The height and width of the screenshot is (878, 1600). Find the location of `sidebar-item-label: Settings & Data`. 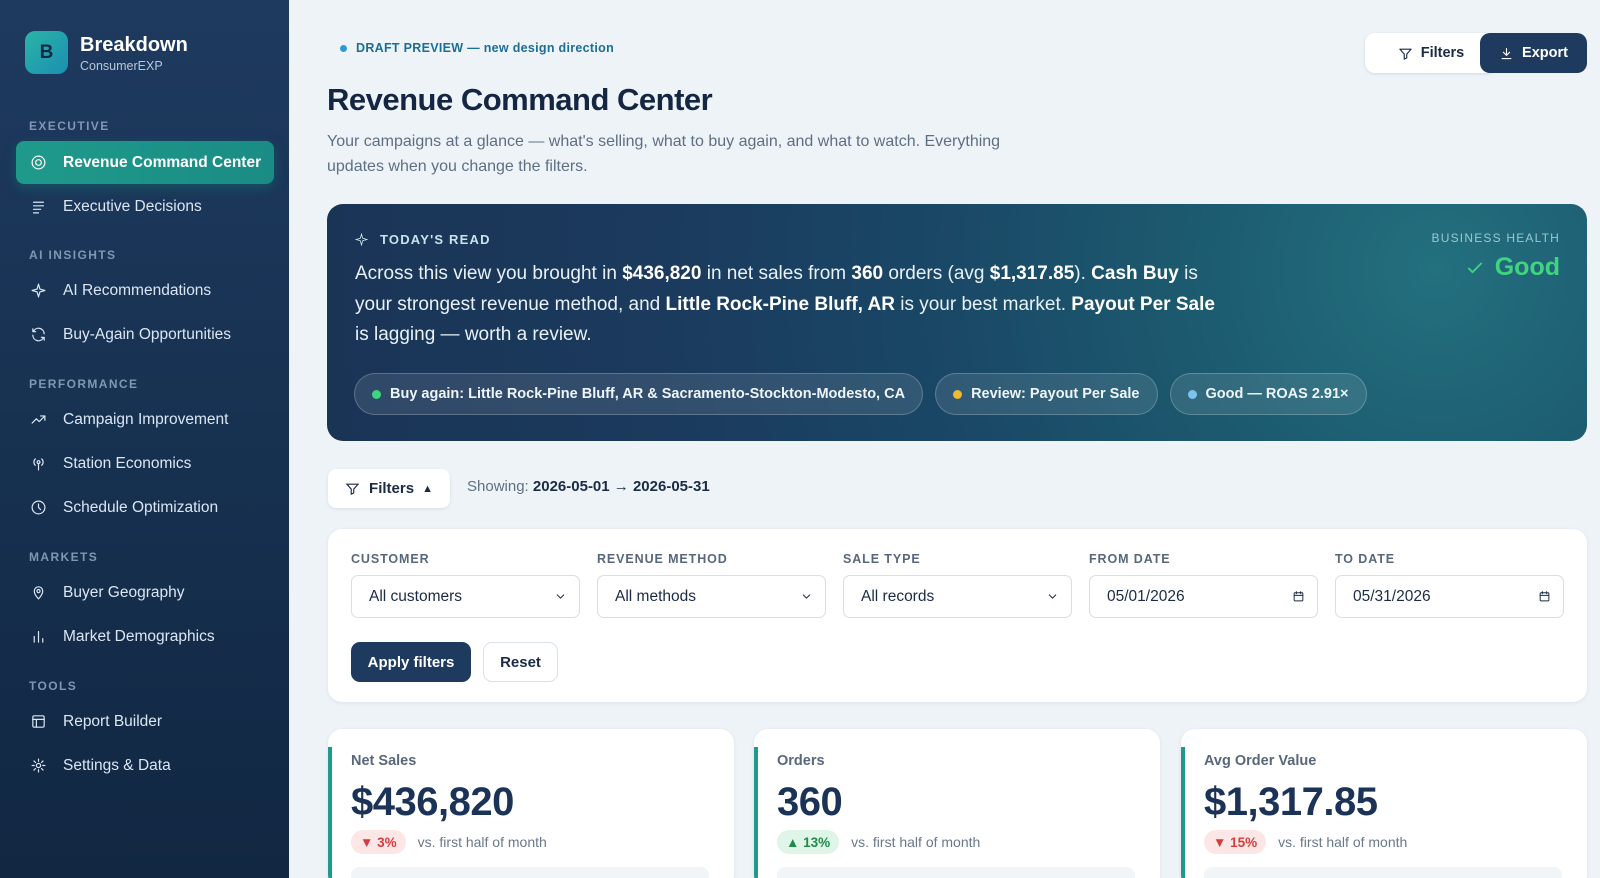

sidebar-item-label: Settings & Data is located at coordinates (117, 765).